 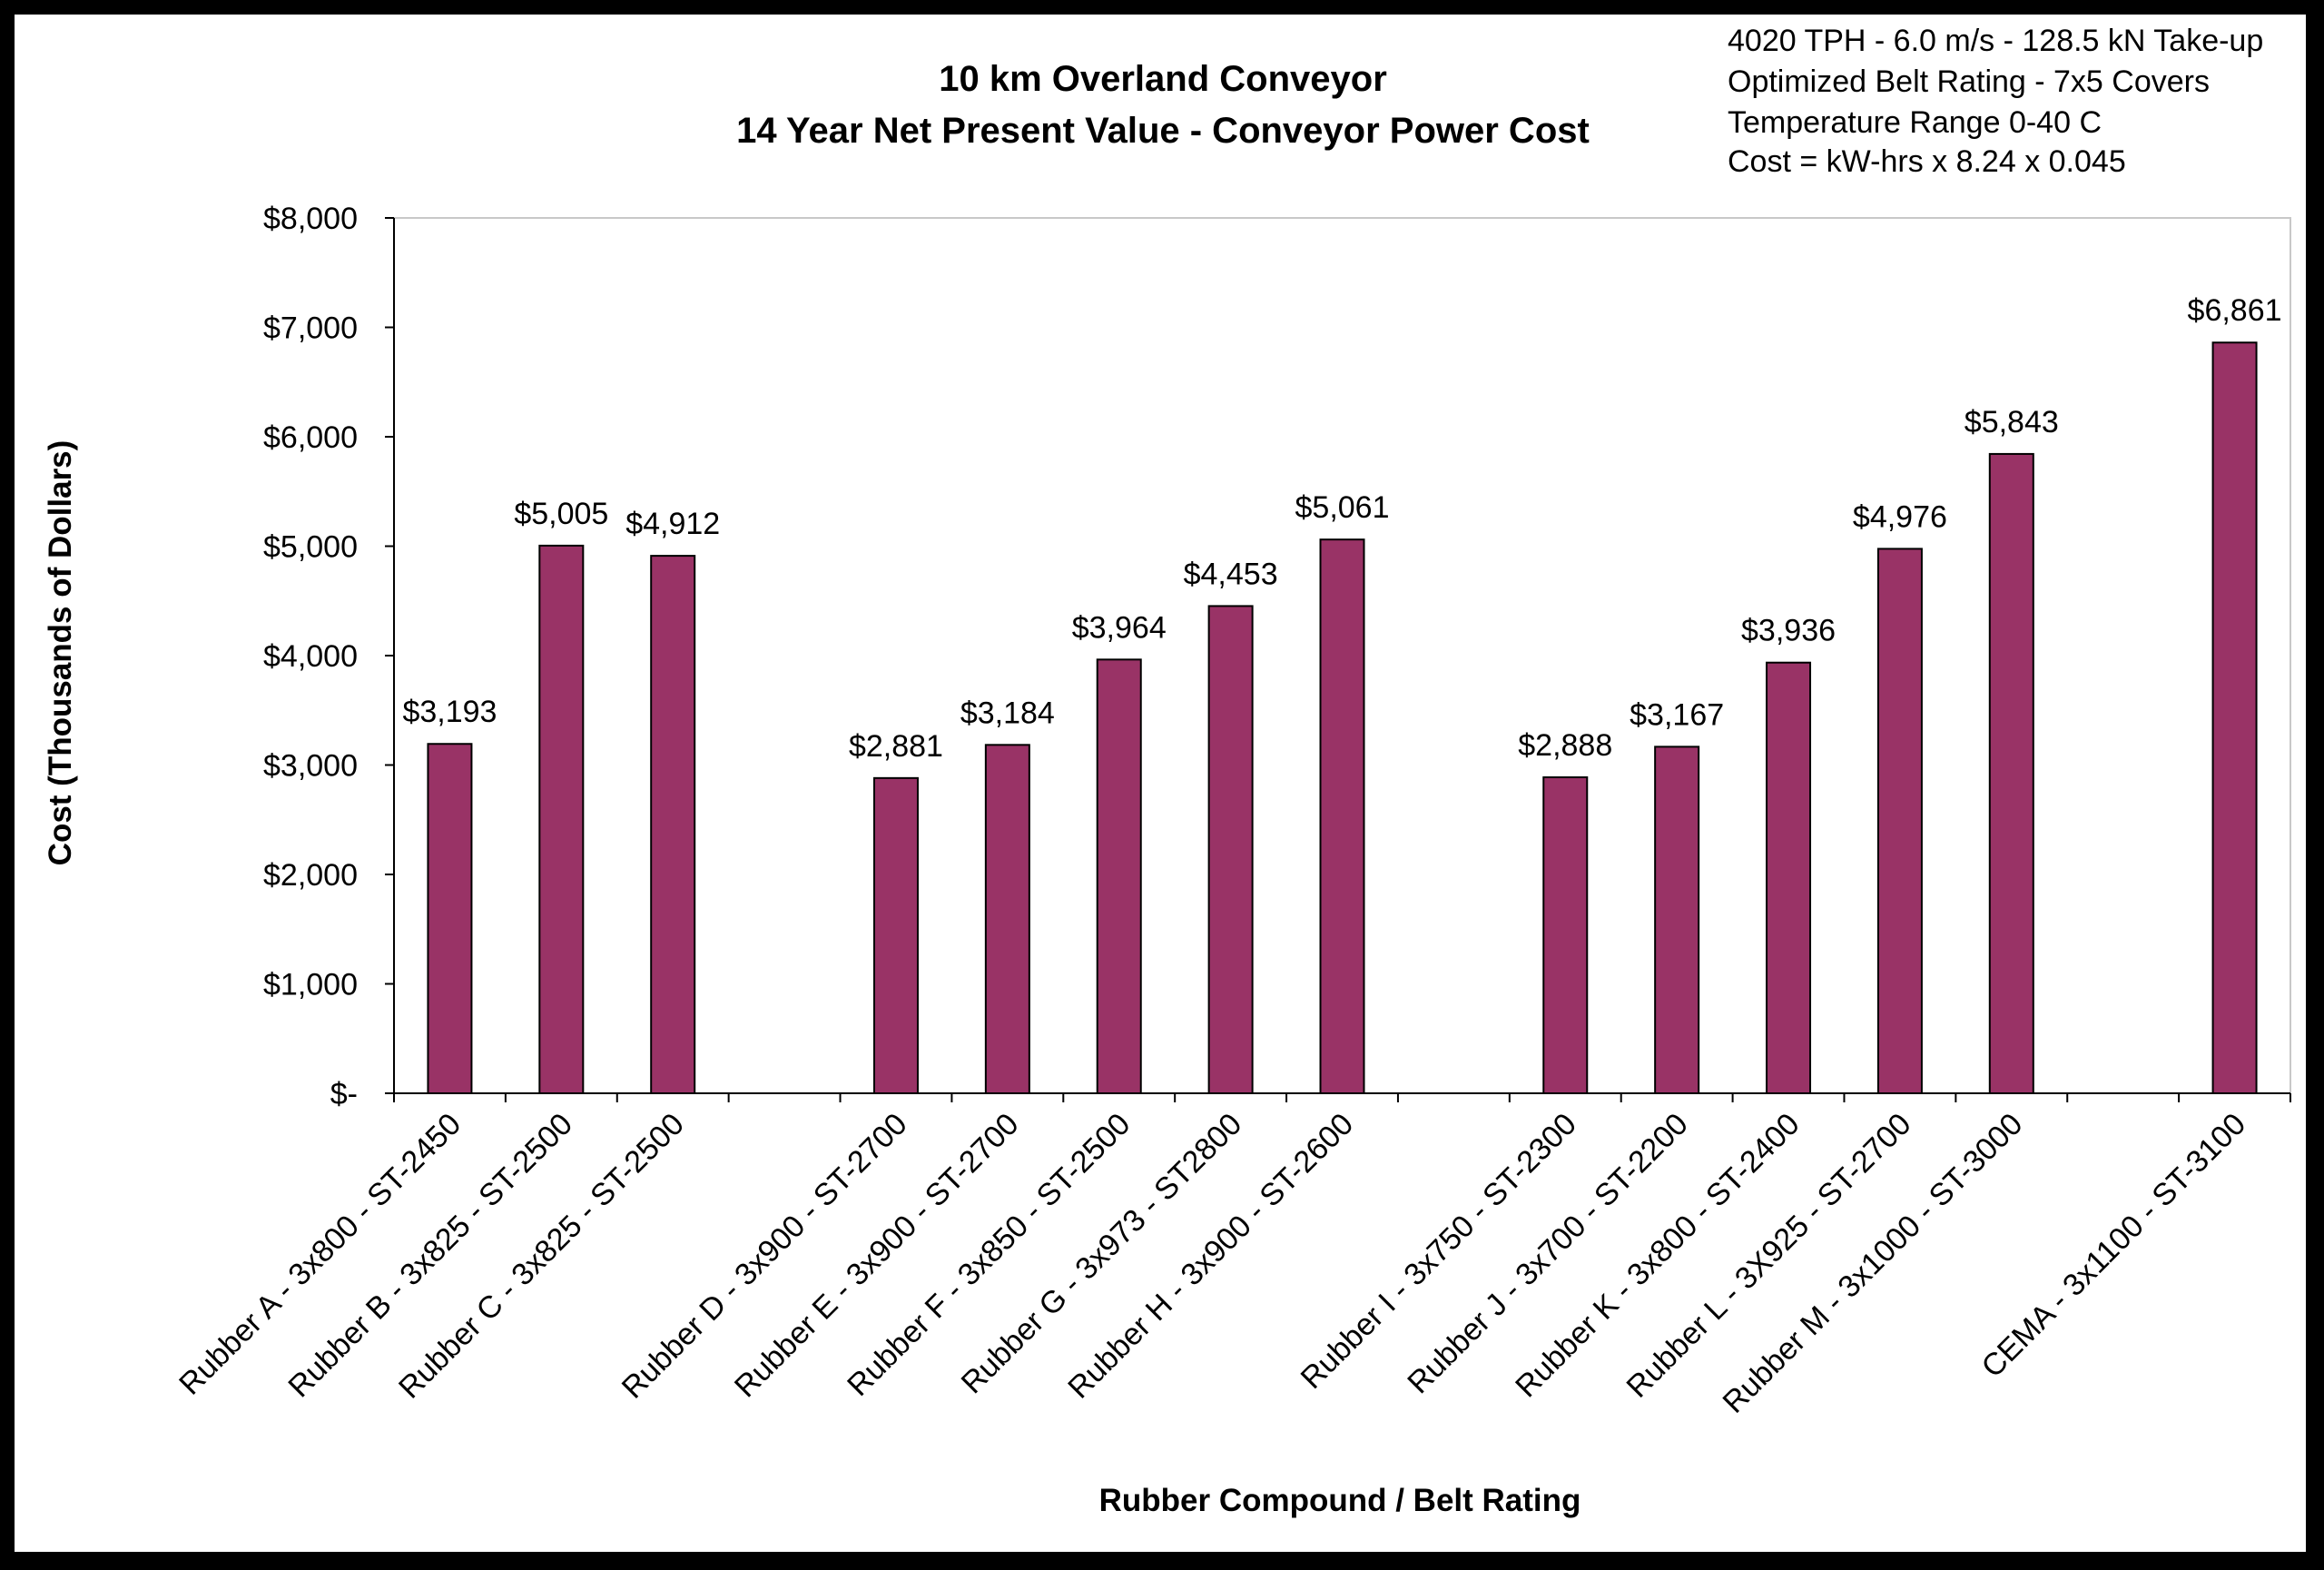 I want to click on annotation-line-2: Optimized Belt Rating - 7x5 Covers, so click(x=1969, y=82).